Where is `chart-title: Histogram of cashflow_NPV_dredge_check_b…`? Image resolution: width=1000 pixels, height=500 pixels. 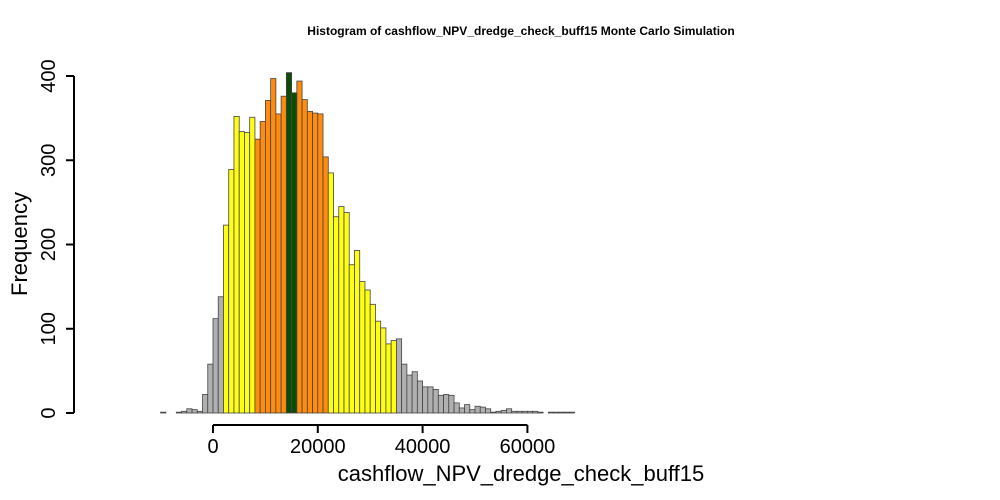 chart-title: Histogram of cashflow_NPV_dredge_check_b… is located at coordinates (520, 31).